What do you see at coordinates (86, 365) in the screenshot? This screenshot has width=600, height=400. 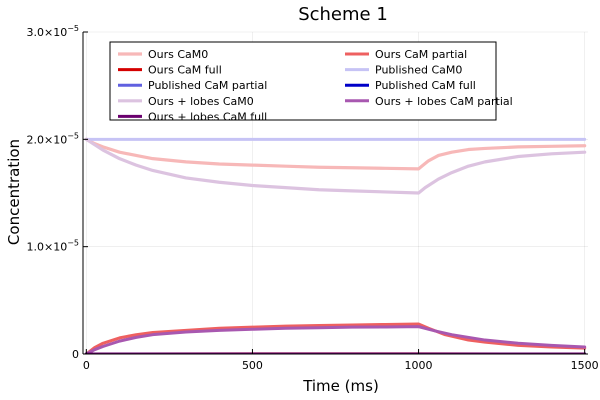 I see `x-tick-label: 0` at bounding box center [86, 365].